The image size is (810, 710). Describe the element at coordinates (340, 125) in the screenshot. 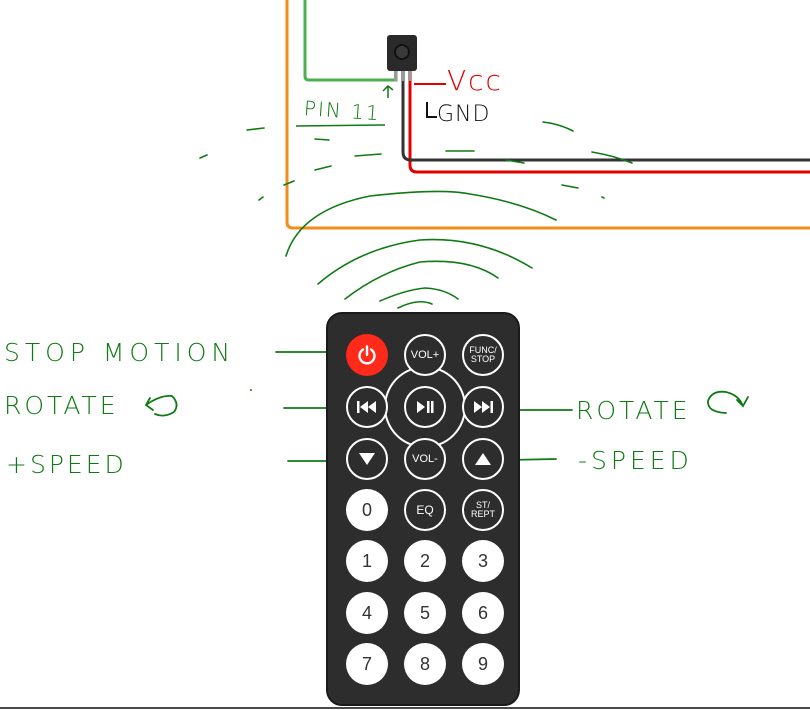

I see `pin-label-underline` at that location.